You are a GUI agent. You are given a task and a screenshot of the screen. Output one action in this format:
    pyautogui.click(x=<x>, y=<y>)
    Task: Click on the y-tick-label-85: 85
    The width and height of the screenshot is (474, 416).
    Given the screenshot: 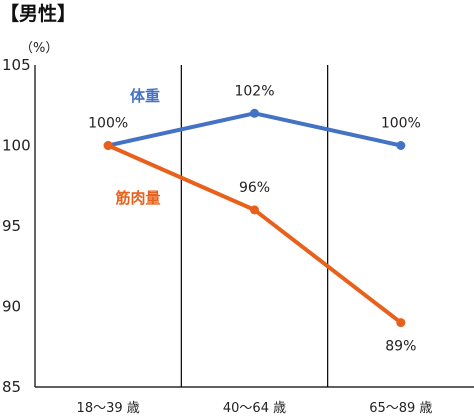 What is the action you would take?
    pyautogui.click(x=11, y=387)
    